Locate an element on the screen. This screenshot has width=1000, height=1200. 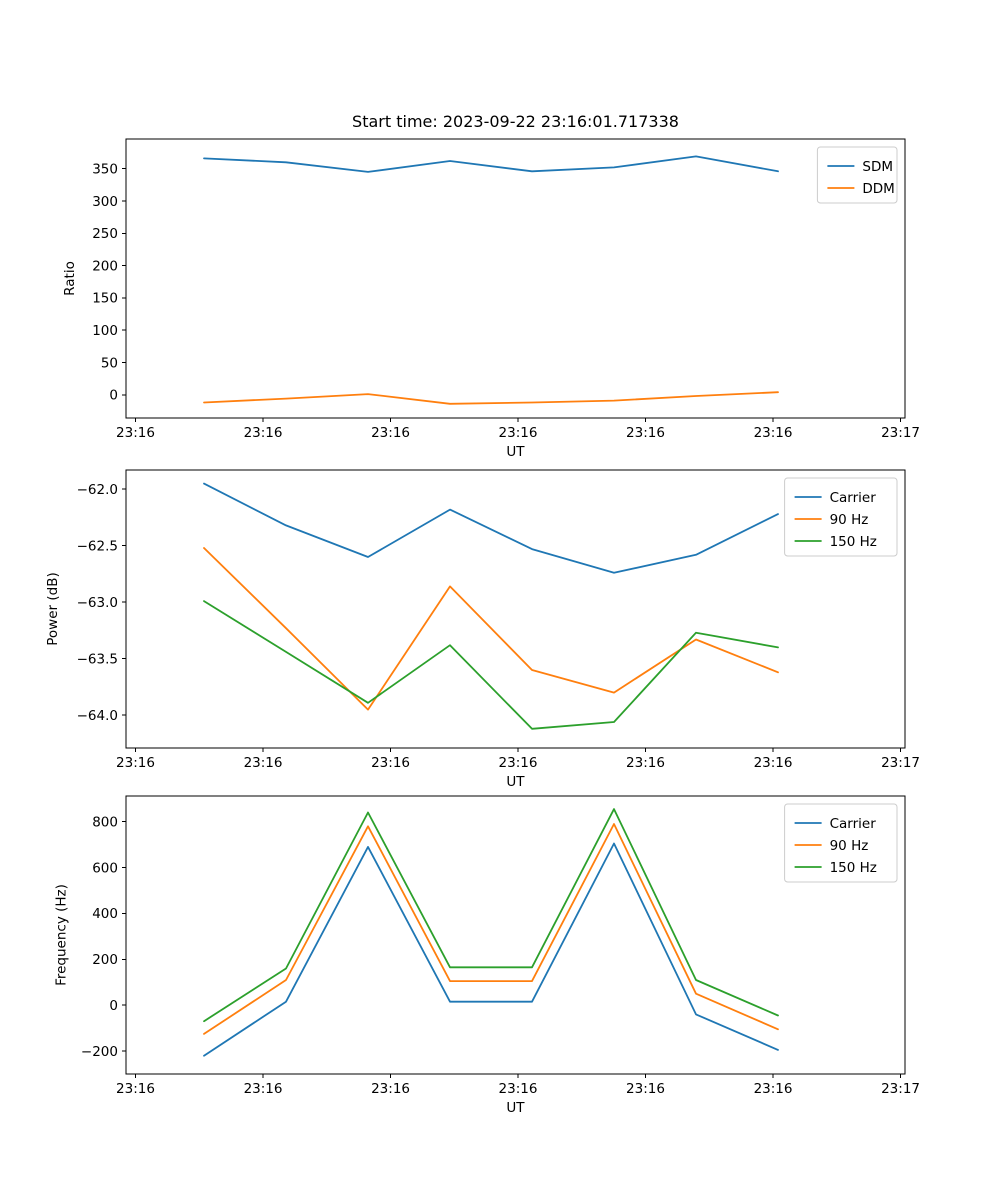
figure-title: Start time: 2023-09-22 23:16:01.717338 is located at coordinates (515, 121).